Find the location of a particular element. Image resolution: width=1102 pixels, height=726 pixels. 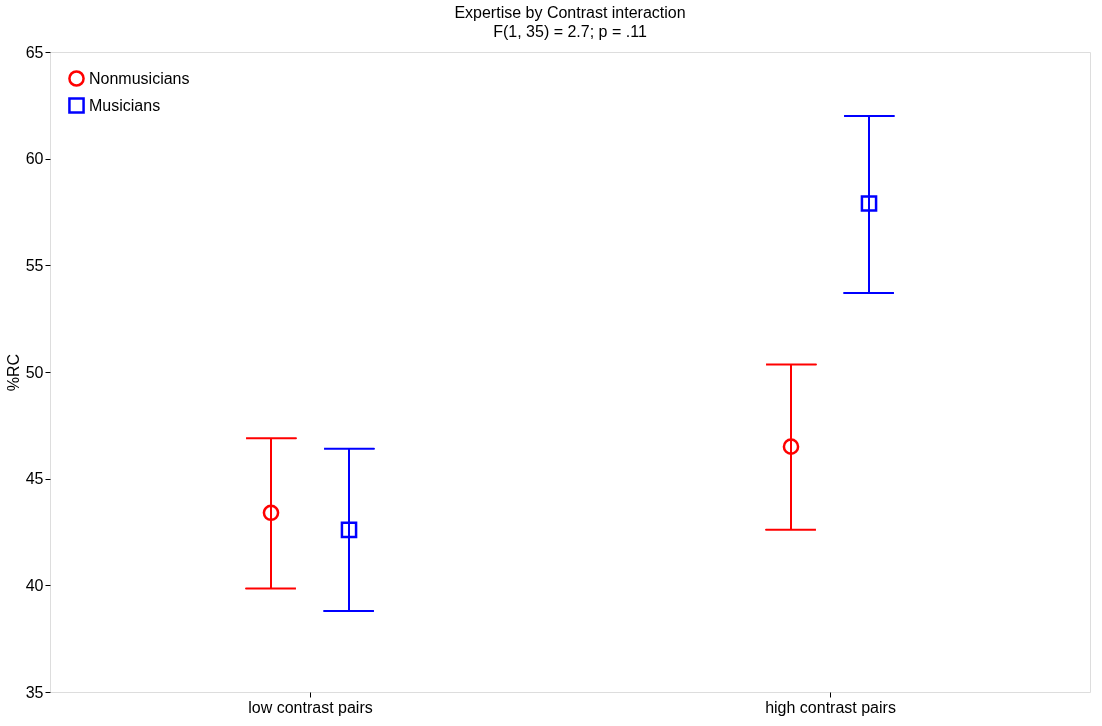

chart-subtitle: F(1, 35) = 2.7; p = .11 is located at coordinates (570, 31).